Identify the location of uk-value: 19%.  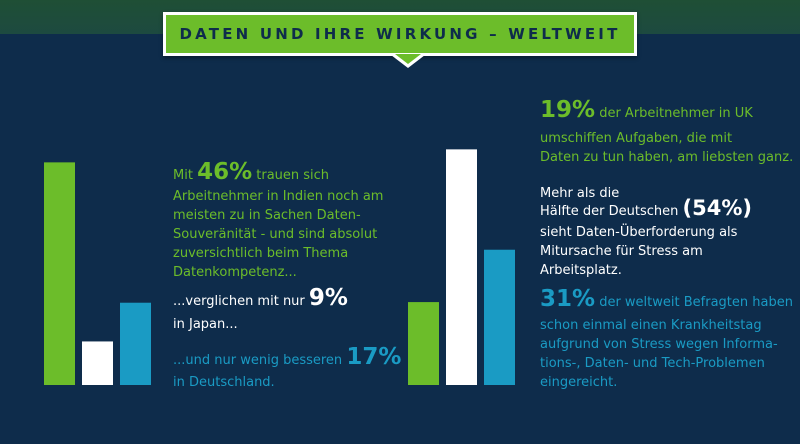
(568, 110).